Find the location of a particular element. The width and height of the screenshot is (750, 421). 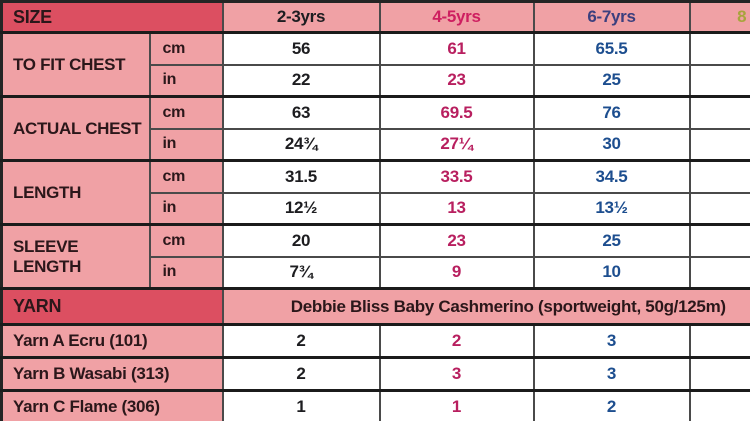

row-label-to-fit-chest: TO FIT CHEST is located at coordinates (75, 64).